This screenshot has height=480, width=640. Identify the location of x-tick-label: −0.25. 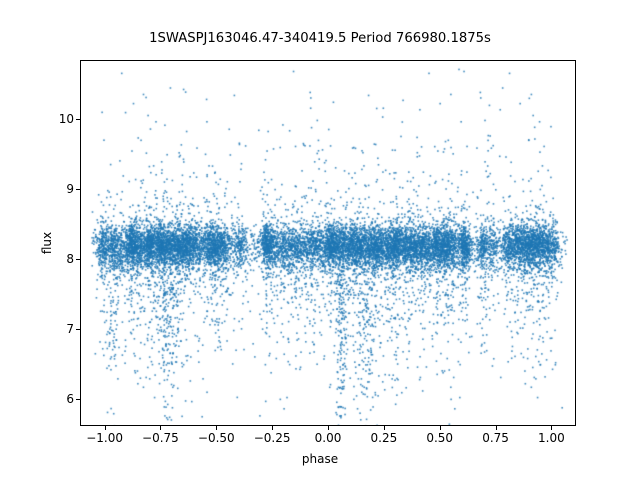
(272, 438).